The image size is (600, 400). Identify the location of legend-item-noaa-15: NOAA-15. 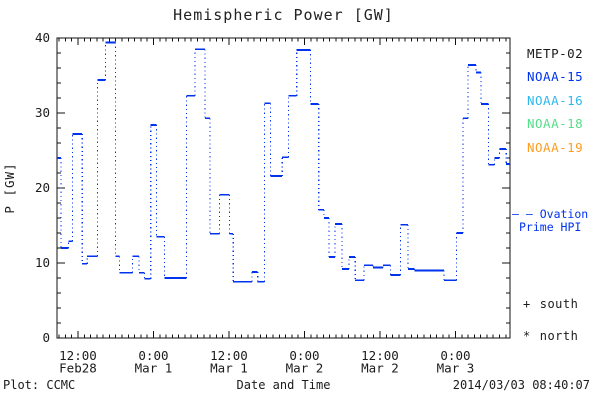
(555, 77).